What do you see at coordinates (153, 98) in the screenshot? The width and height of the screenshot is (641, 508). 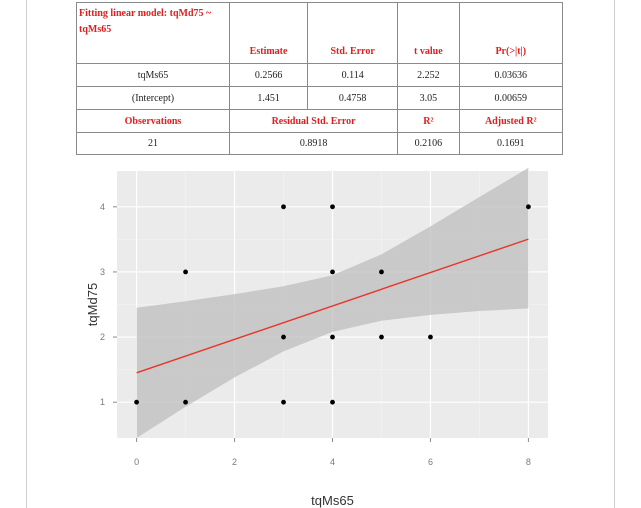 I see `row-term: (Intercept)` at bounding box center [153, 98].